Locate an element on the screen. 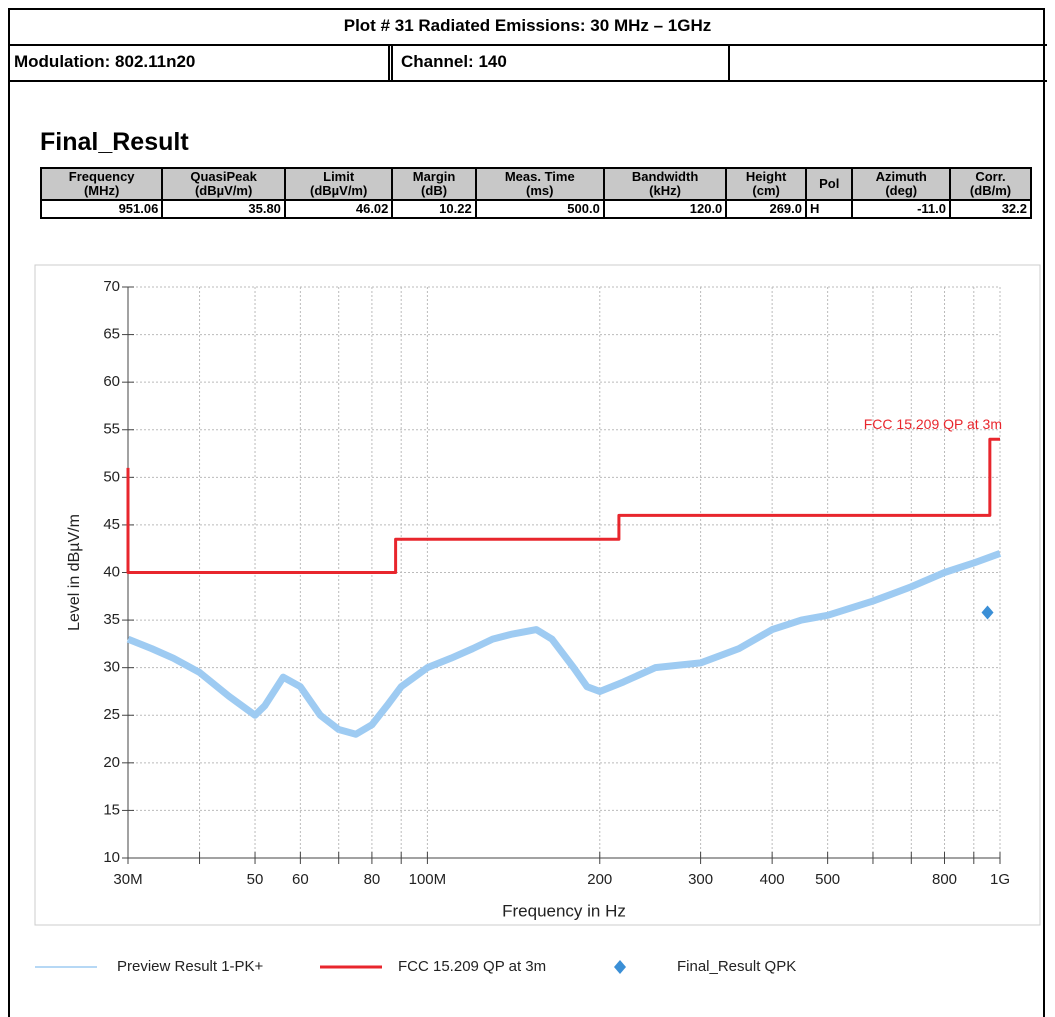 Image resolution: width=1055 pixels, height=1017 pixels. column-header: Meas. Time (ms) is located at coordinates (539, 184).